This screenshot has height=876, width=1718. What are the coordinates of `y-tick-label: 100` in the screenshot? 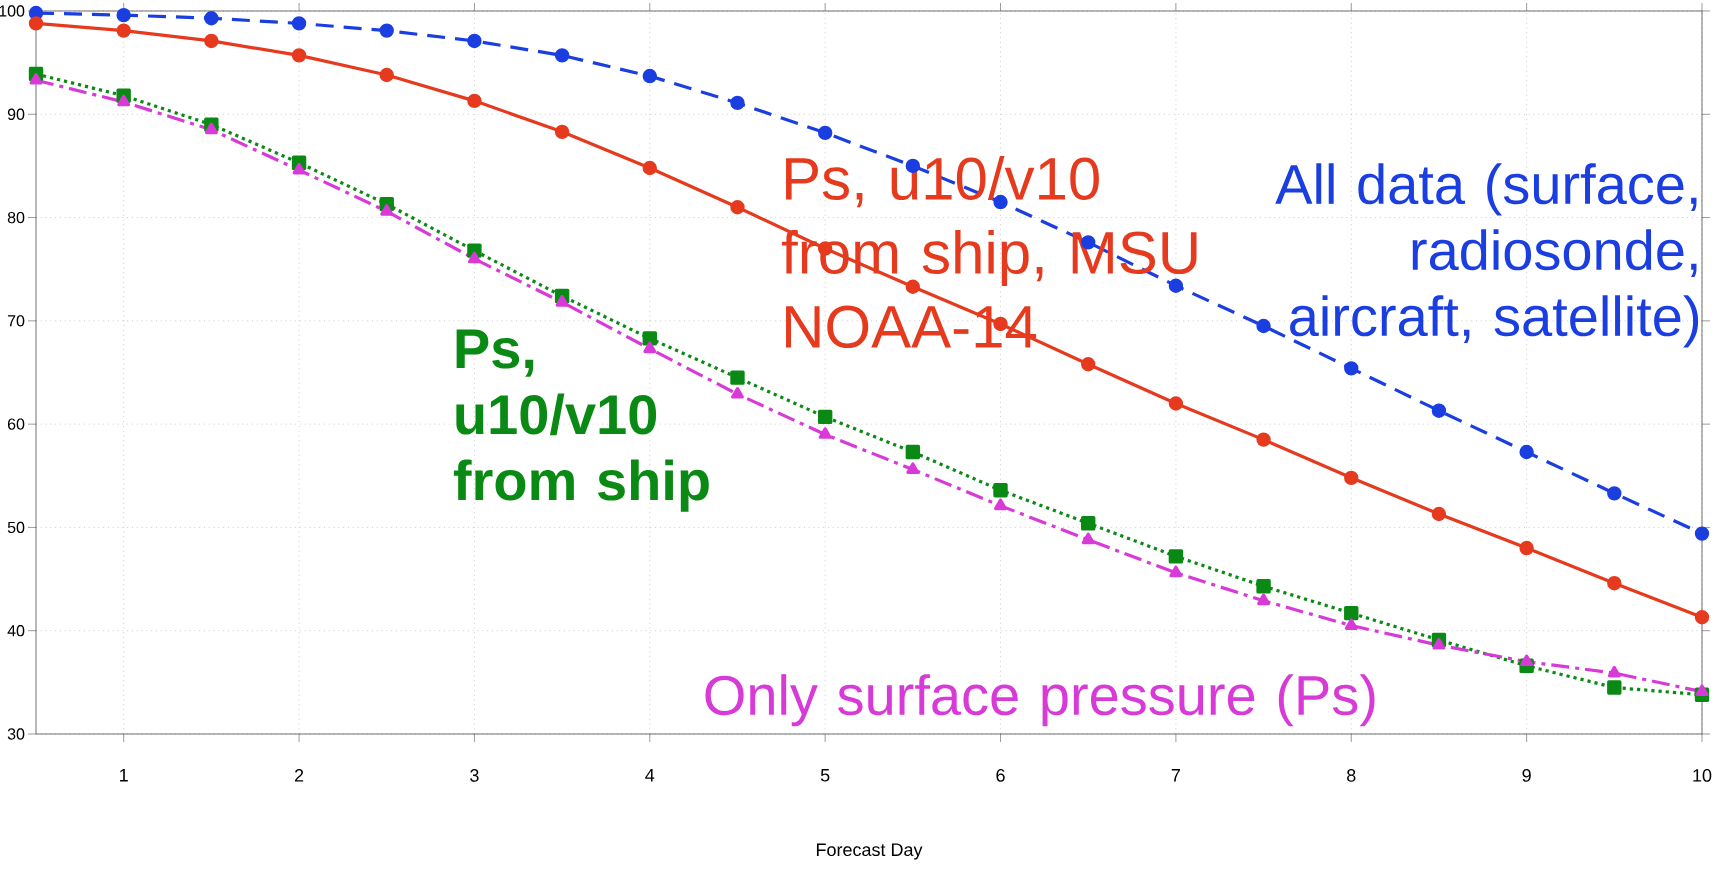 It's located at (12, 11).